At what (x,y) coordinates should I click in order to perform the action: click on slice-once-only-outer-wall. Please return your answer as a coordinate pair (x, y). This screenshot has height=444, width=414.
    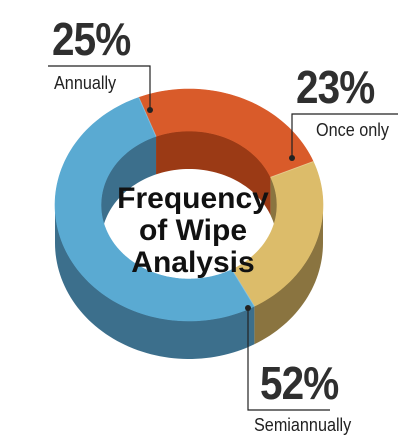
    Looking at the image, I should click on (288, 275).